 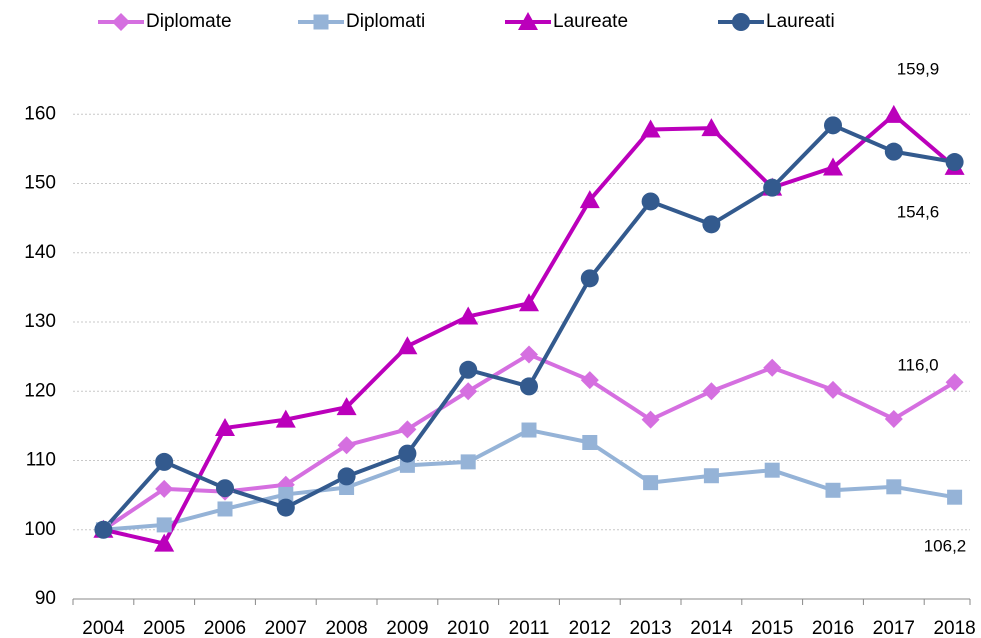 I want to click on x-tick-label: 2018, so click(x=954, y=628).